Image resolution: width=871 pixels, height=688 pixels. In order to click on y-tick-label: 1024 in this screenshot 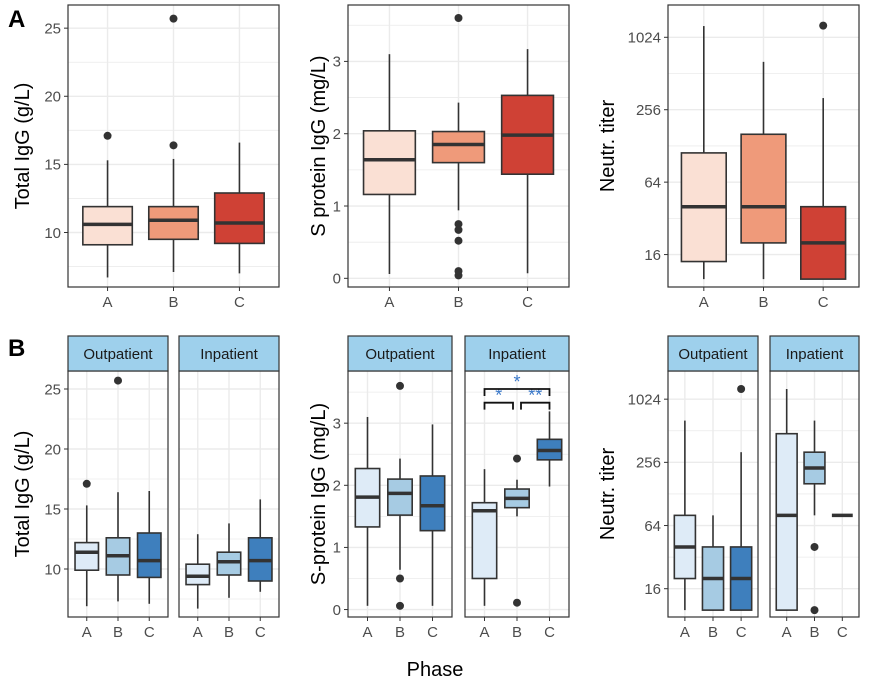, I will do `click(644, 38)`.